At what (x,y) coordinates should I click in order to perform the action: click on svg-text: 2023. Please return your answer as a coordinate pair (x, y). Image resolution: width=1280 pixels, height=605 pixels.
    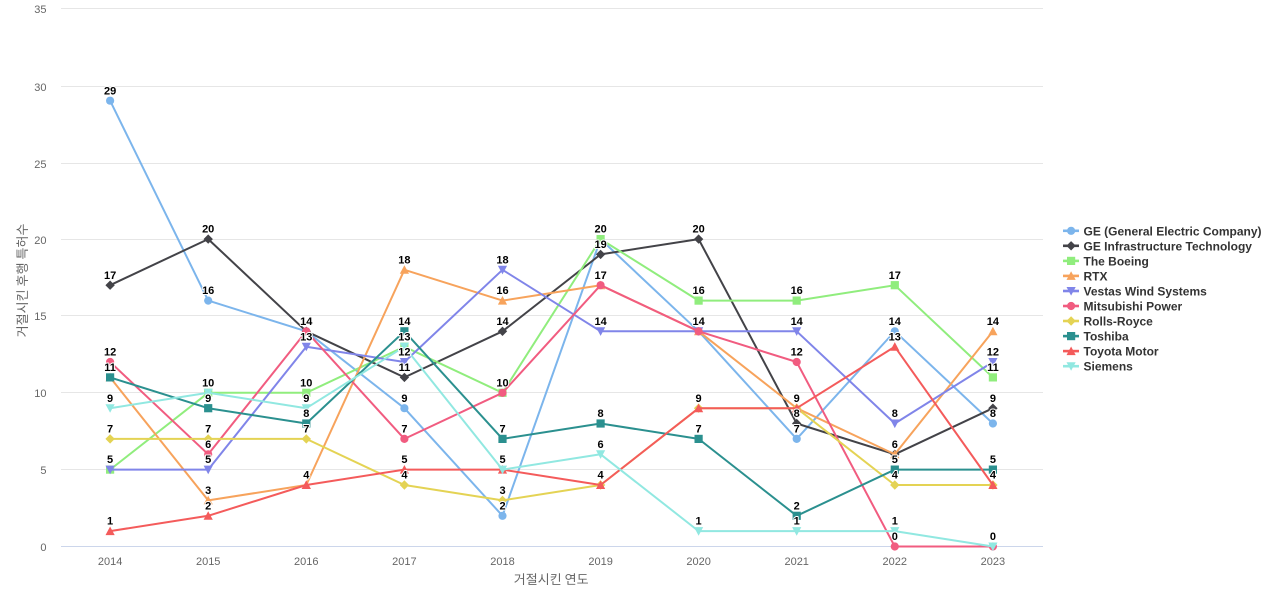
    Looking at the image, I should click on (993, 562).